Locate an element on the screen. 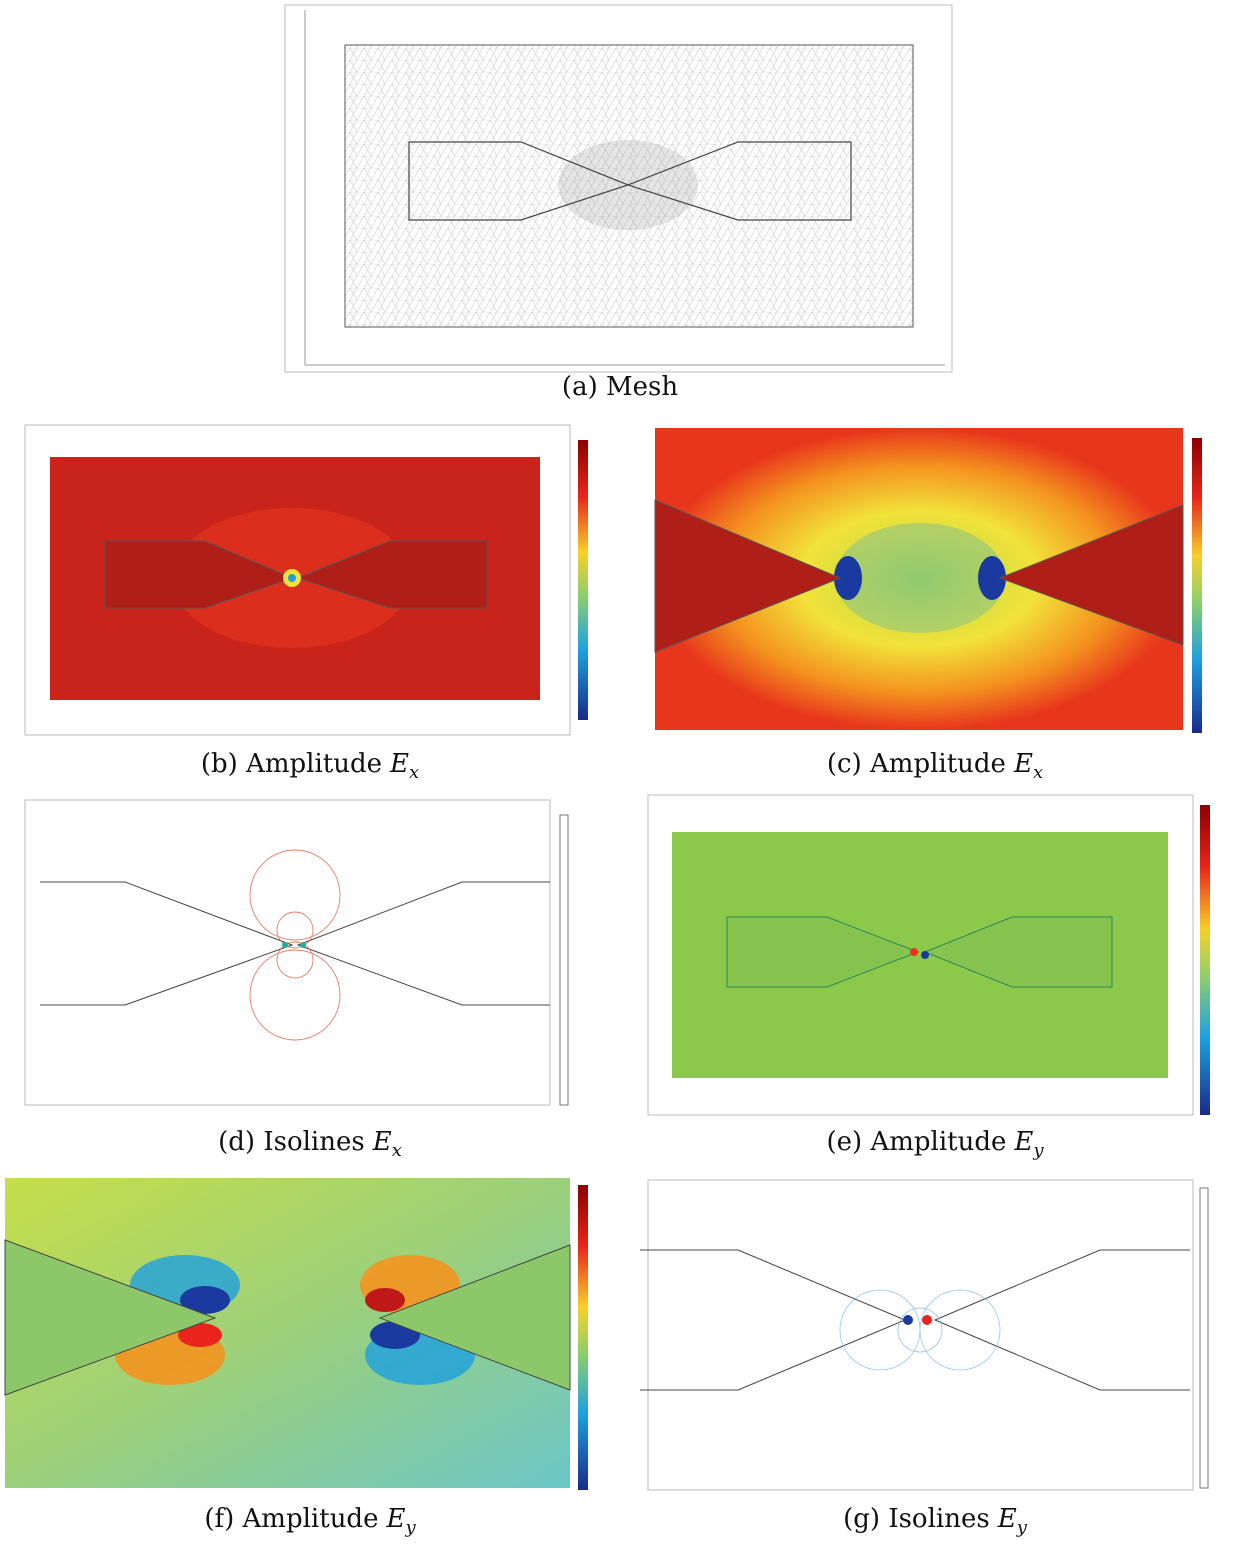 This screenshot has height=1551, width=1233. caption-label: (e) Amplitude is located at coordinates (916, 1142).